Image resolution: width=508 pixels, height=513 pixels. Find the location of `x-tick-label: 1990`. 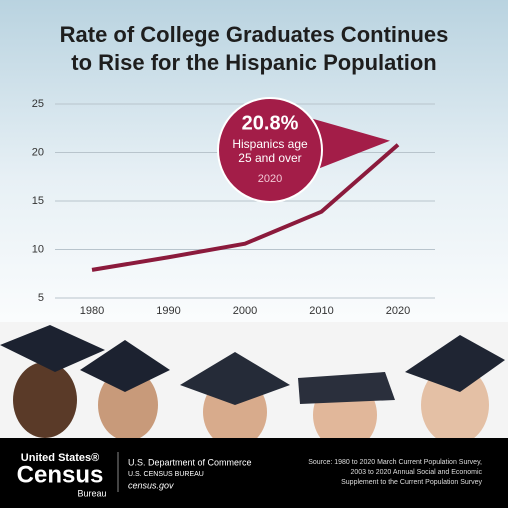

x-tick-label: 1990 is located at coordinates (168, 311).